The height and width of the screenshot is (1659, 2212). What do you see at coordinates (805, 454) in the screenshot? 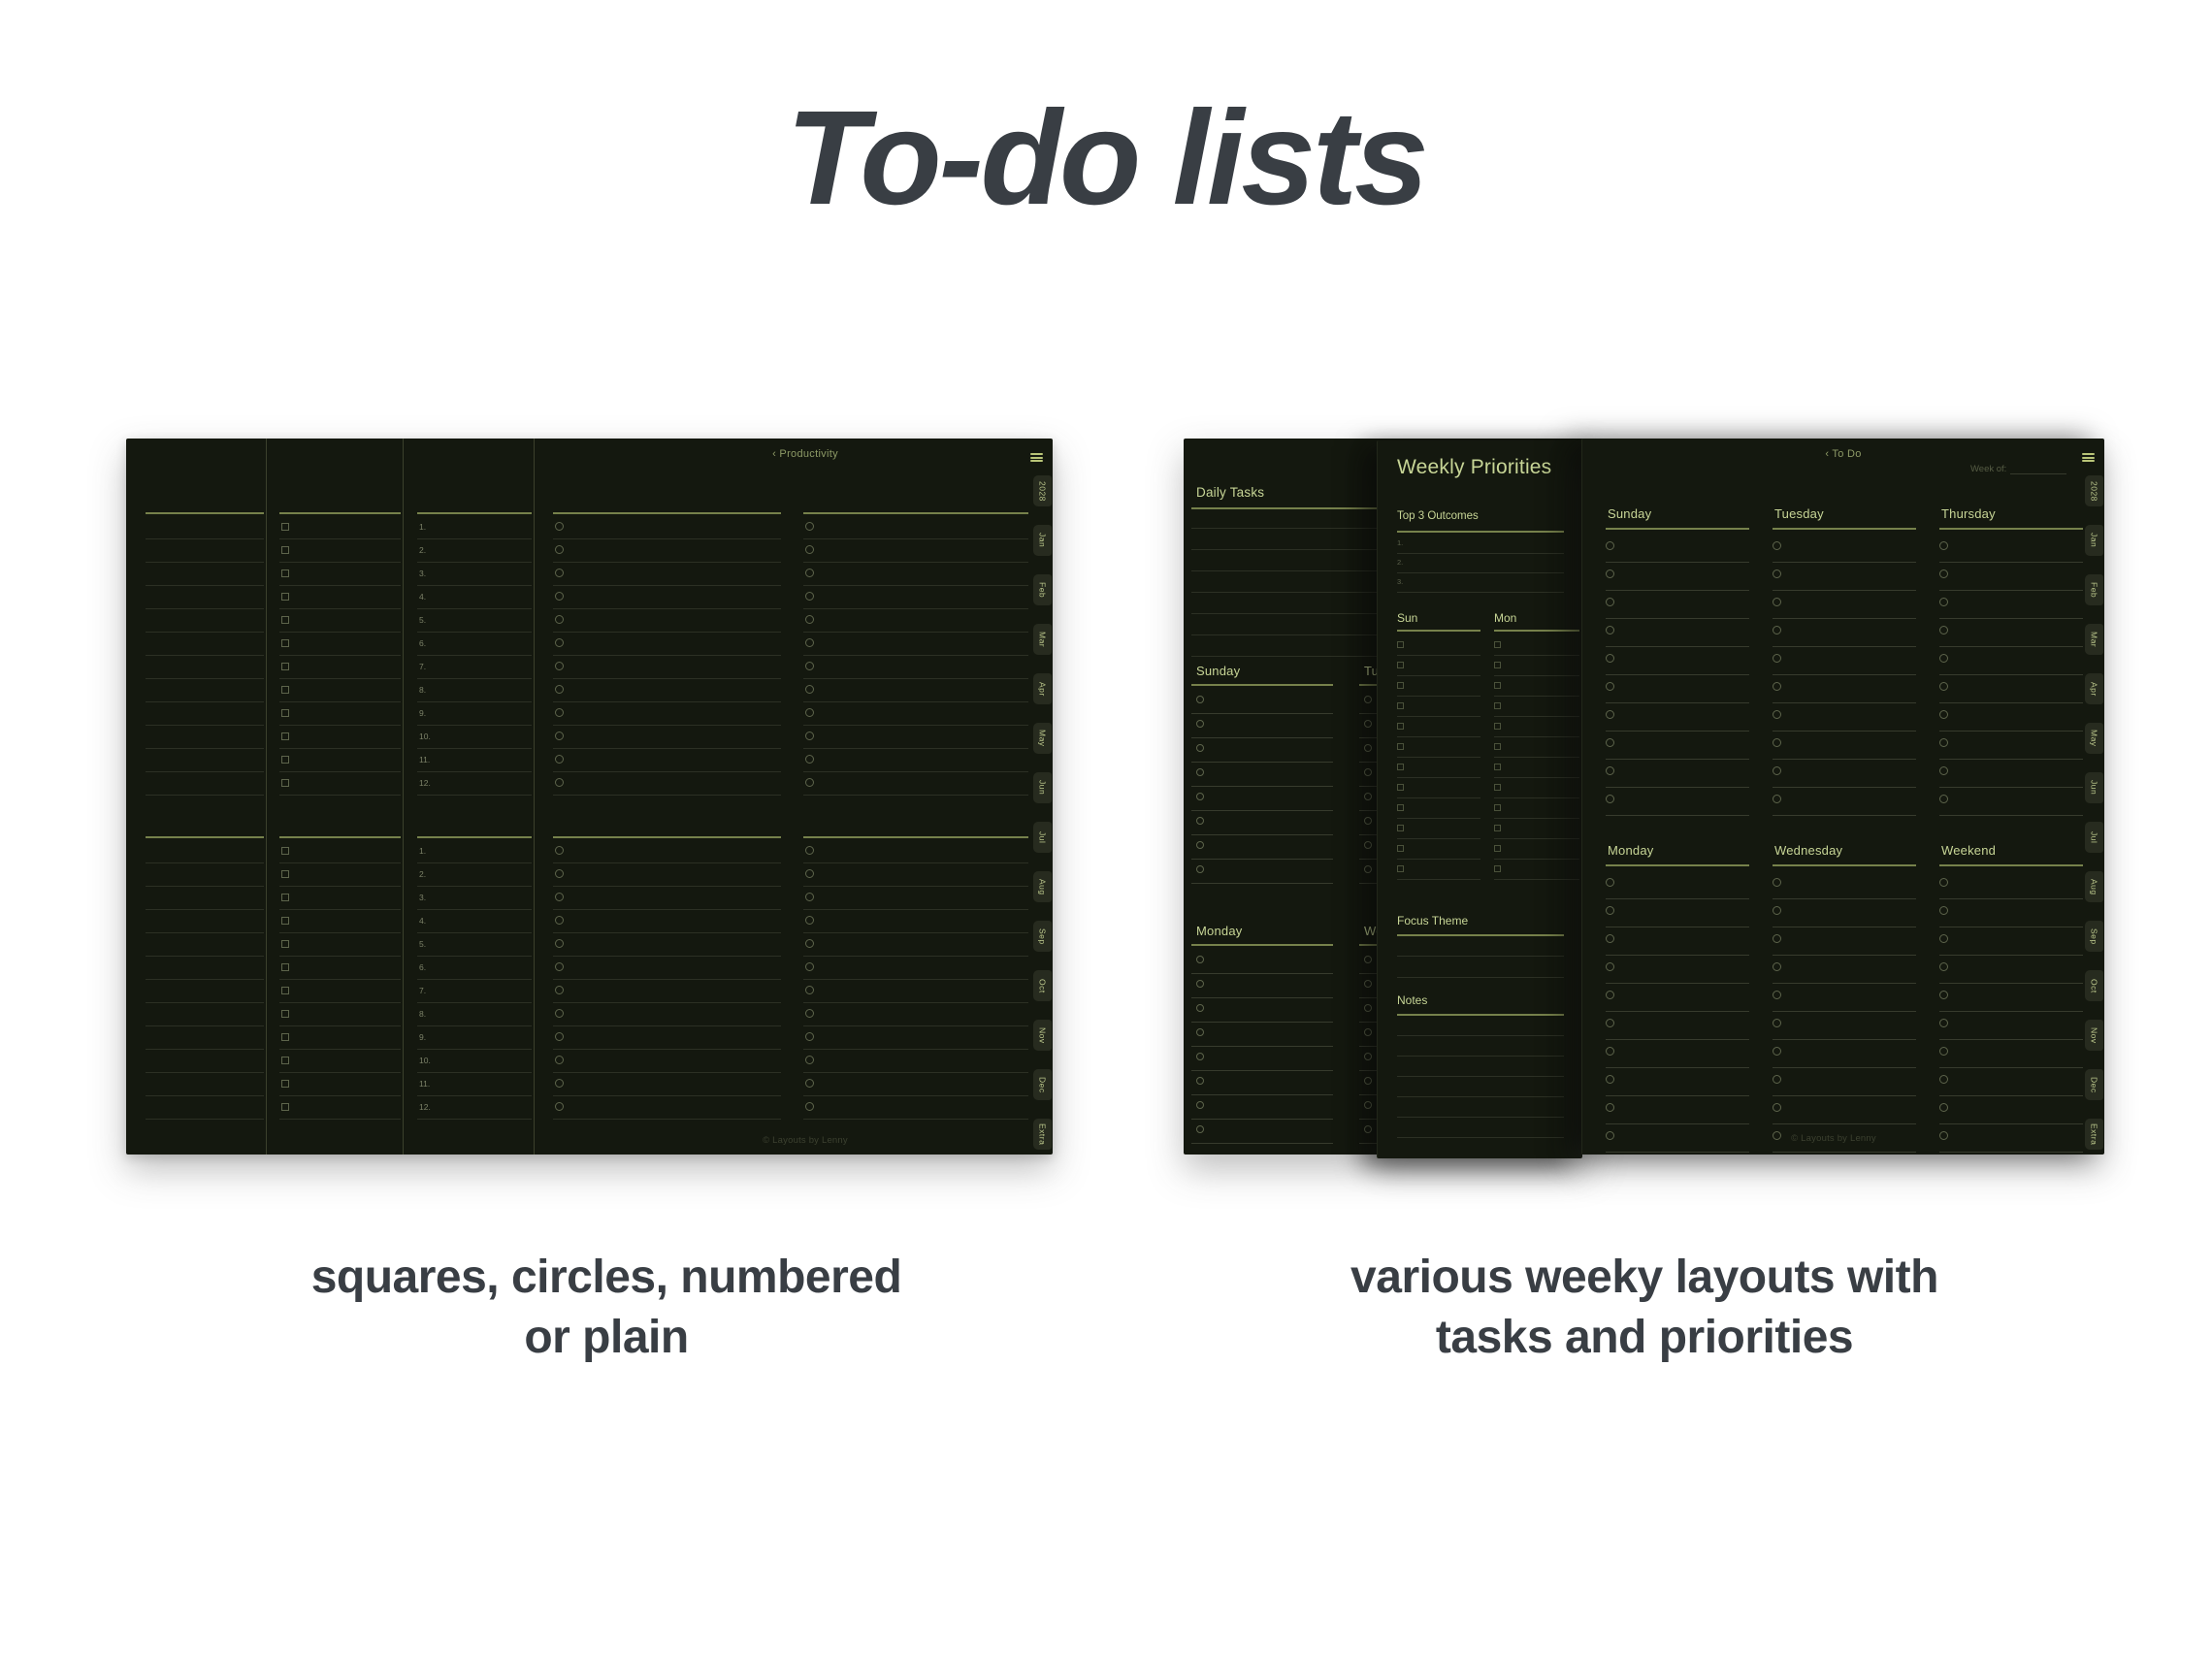
I see `back-link-productivity: ‹ Productivity` at bounding box center [805, 454].